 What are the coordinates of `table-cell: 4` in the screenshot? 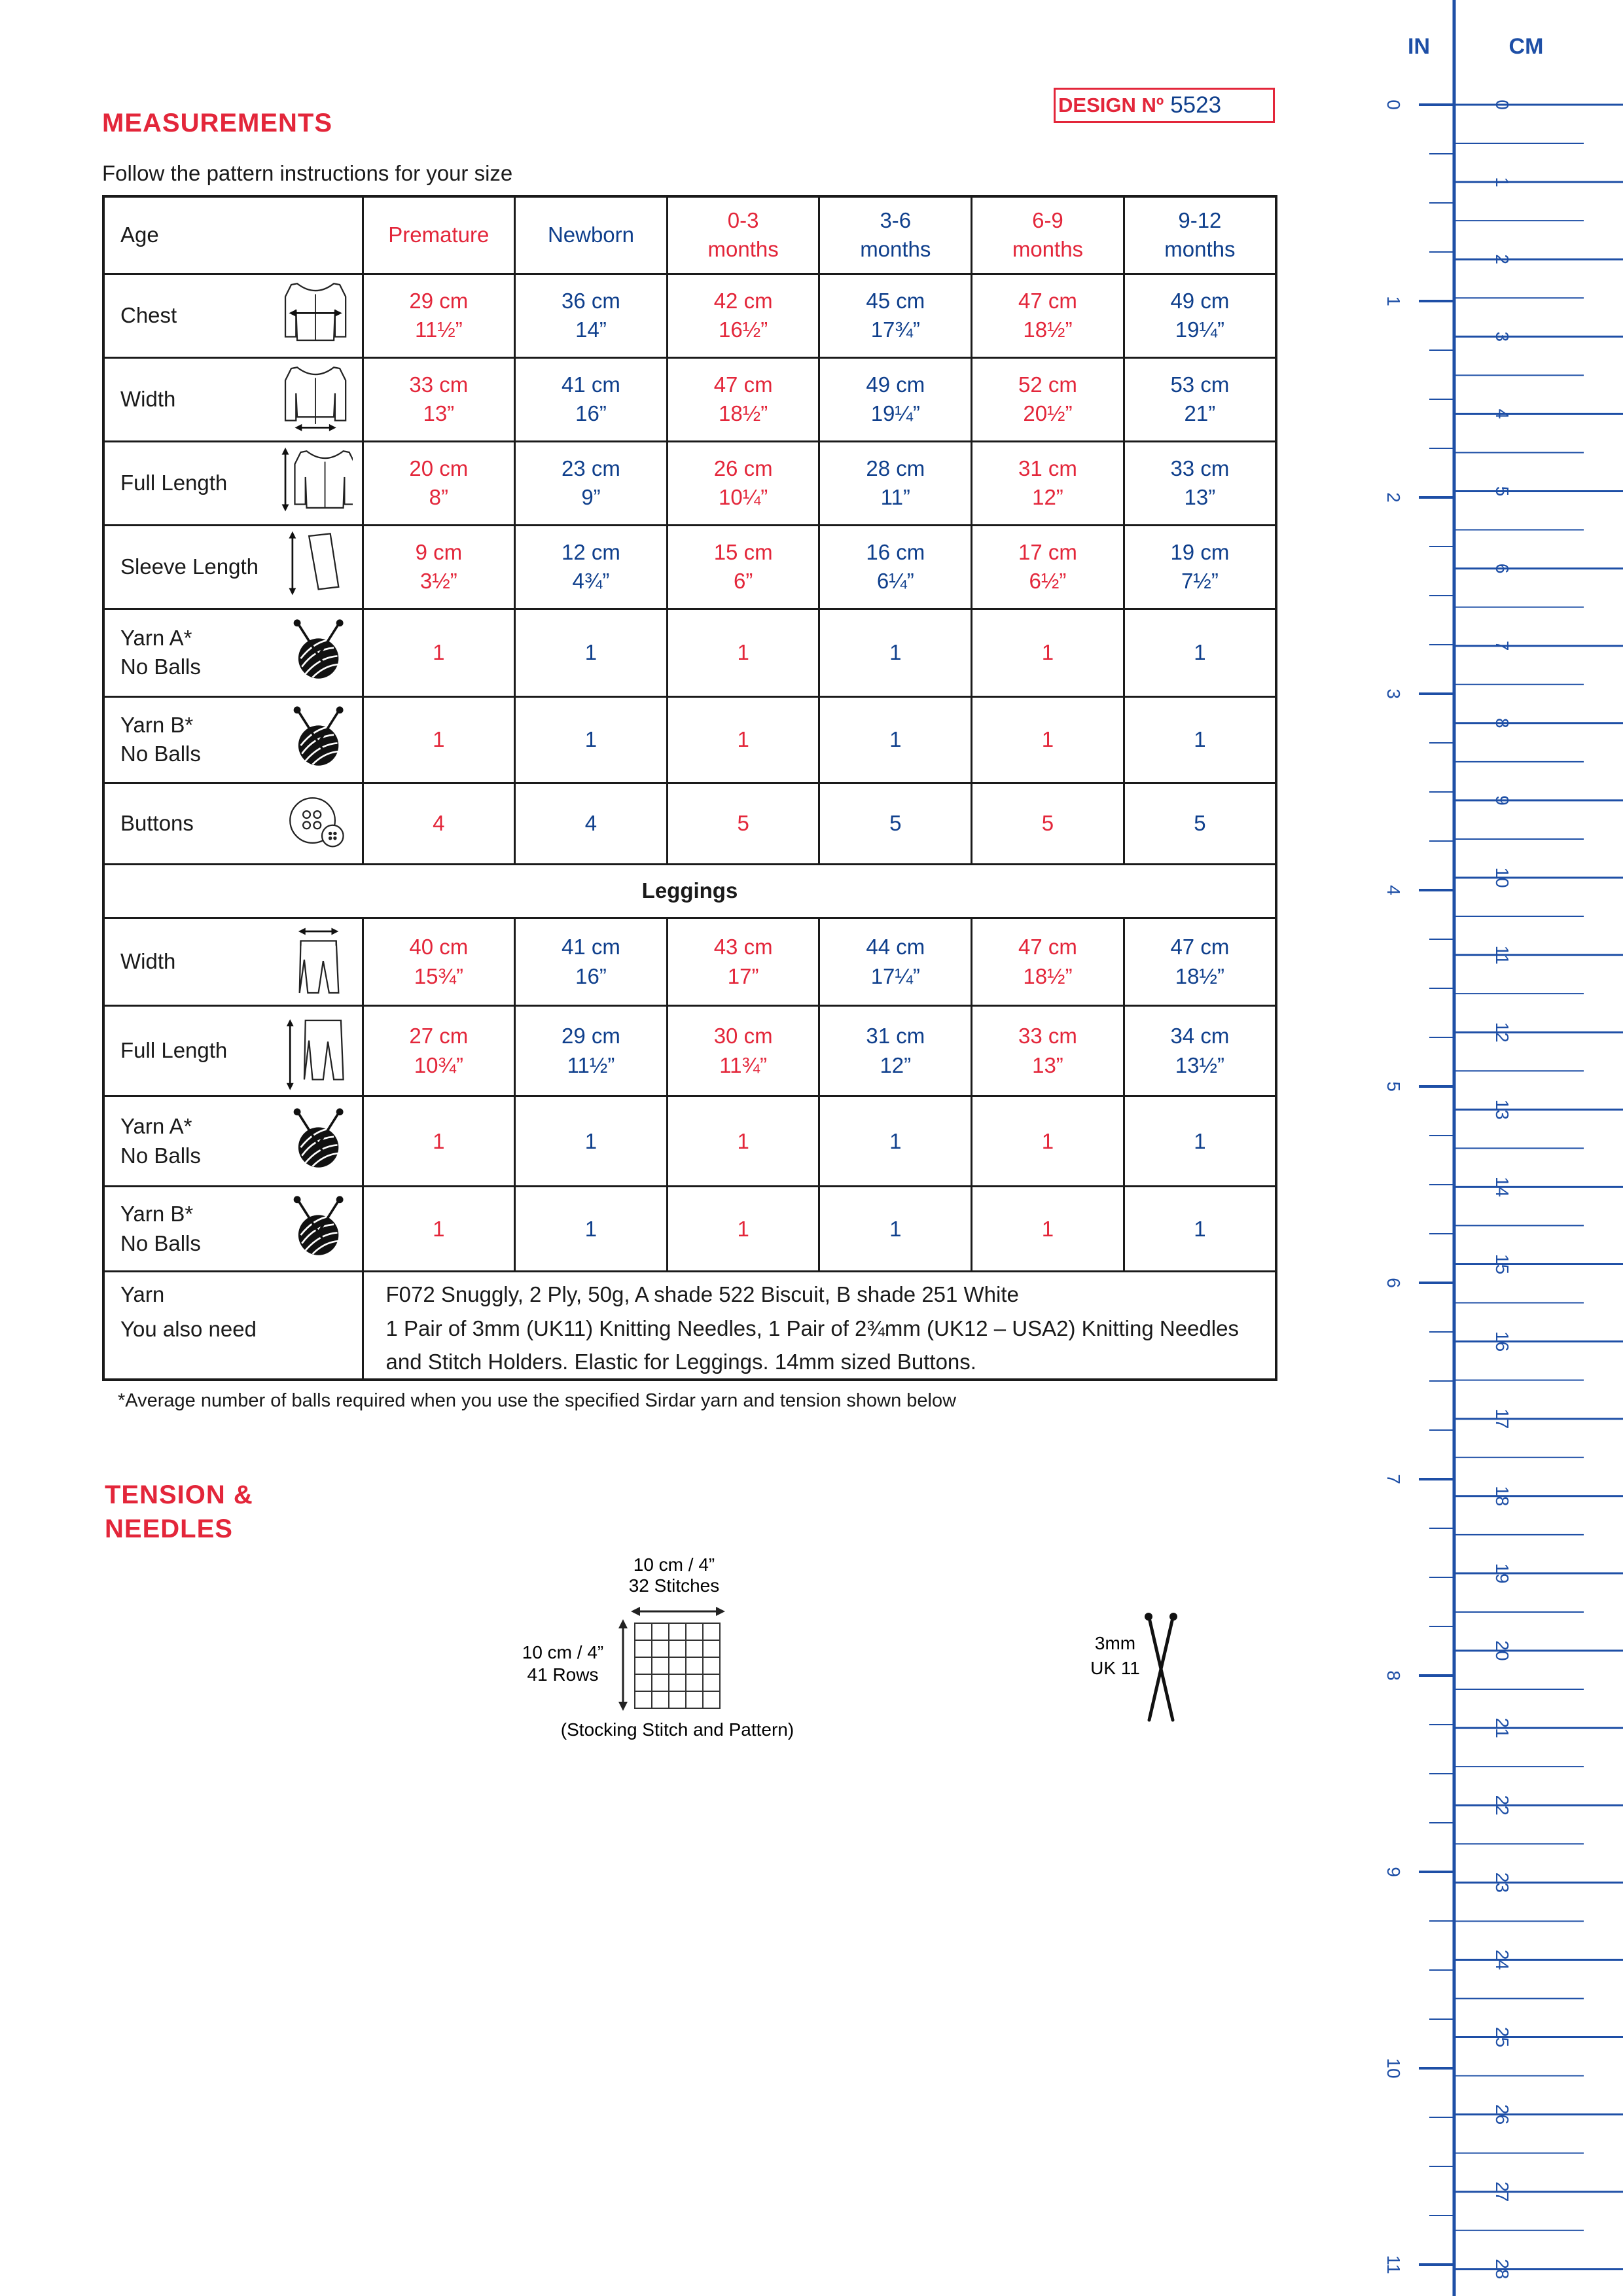 It's located at (439, 823).